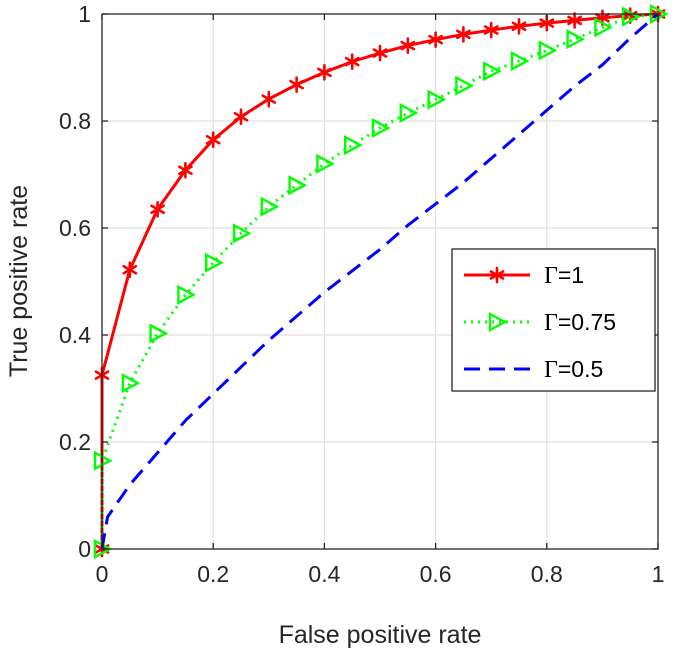 This screenshot has height=653, width=678. I want to click on x-tick-label: 1, so click(658, 574).